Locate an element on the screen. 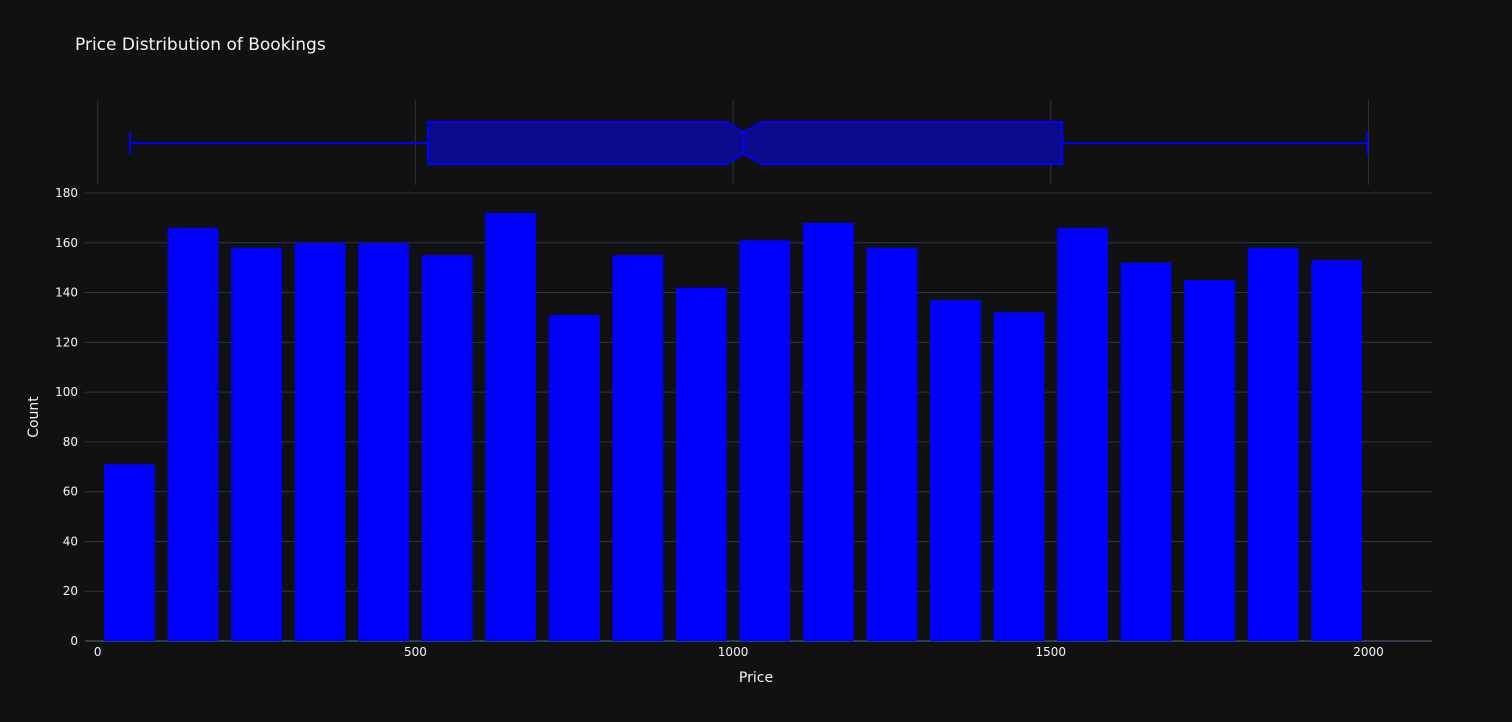  y-tick-label: 100 is located at coordinates (66, 392).